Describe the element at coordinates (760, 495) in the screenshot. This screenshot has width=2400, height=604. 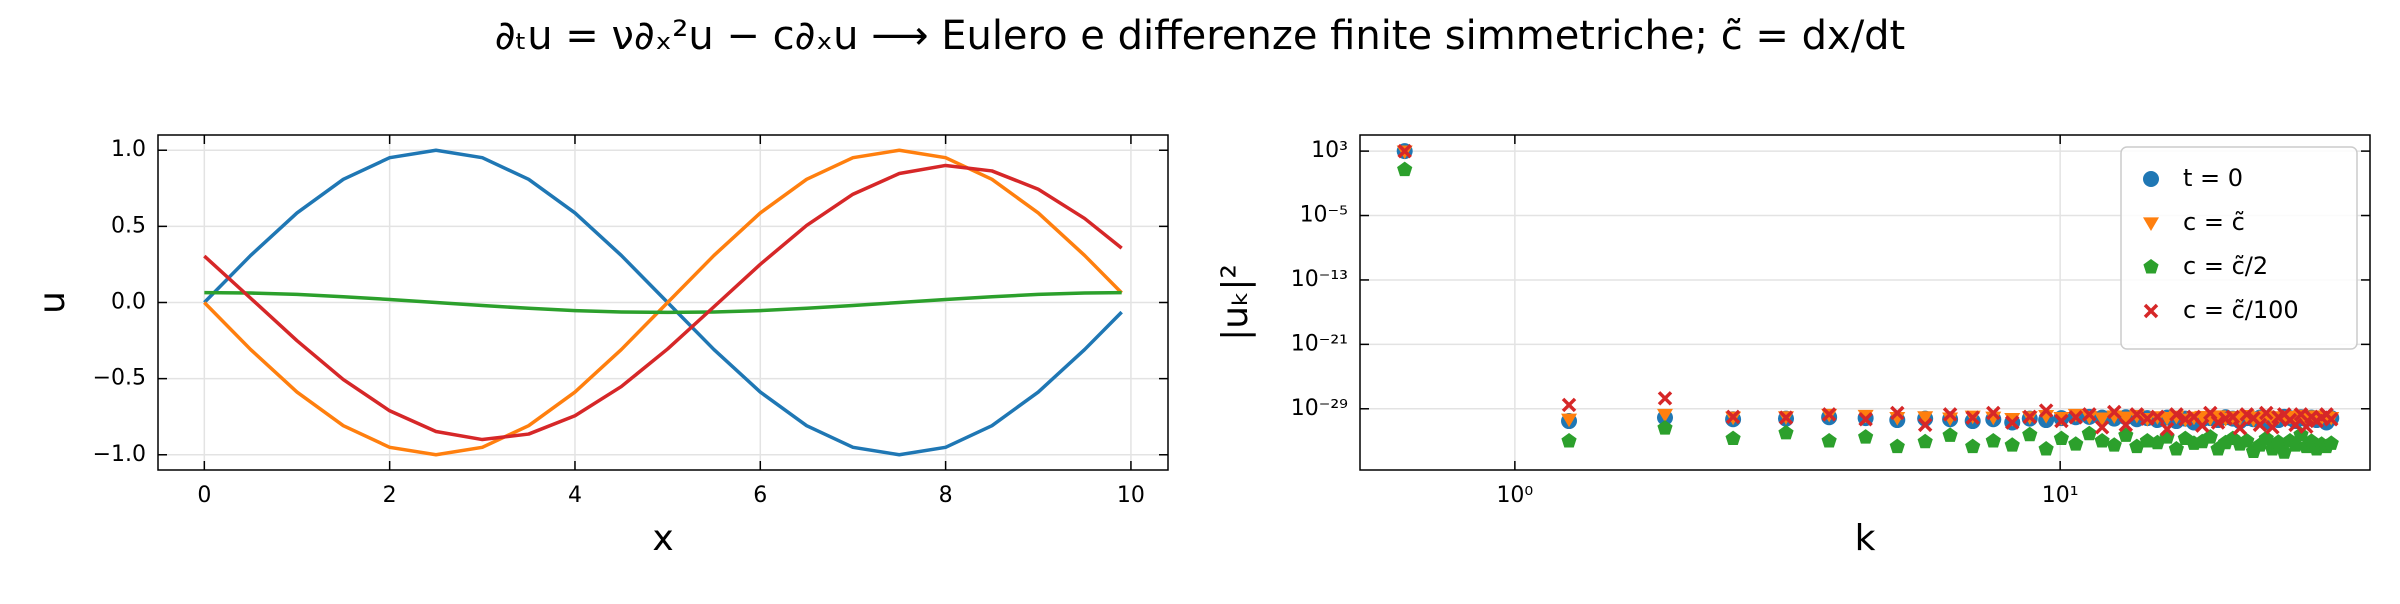
I see `x-tick-label: 6` at that location.